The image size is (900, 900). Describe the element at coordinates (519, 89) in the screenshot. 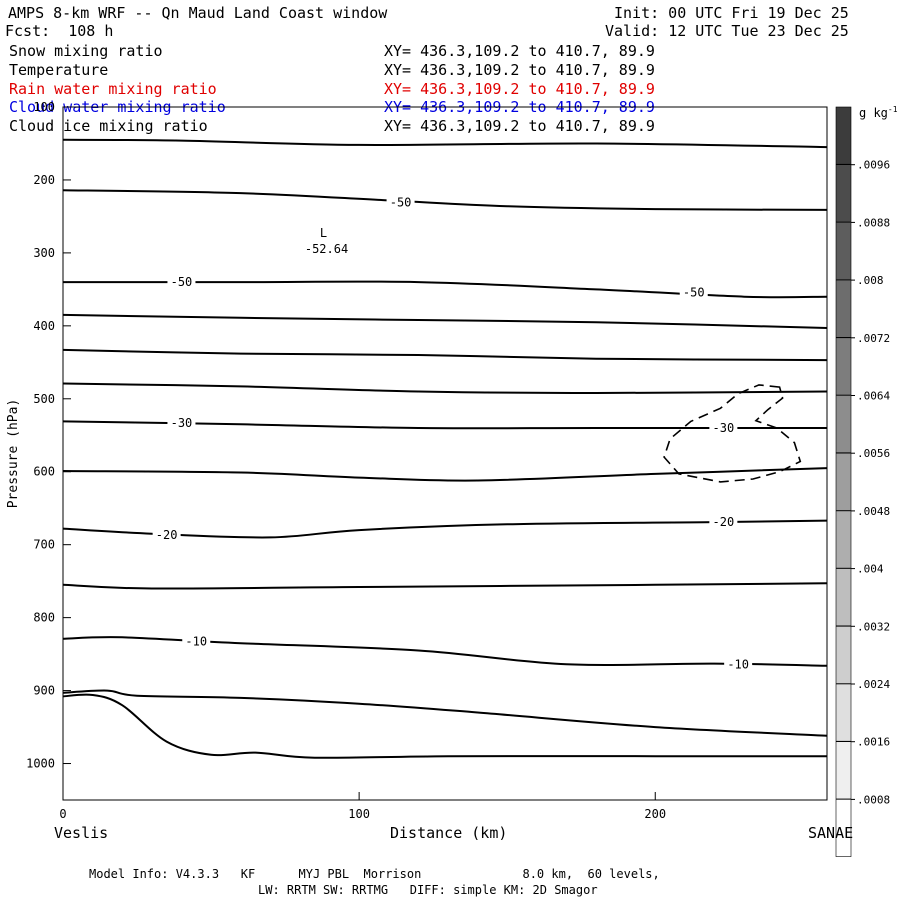

I see `field-xy-rain: XY= 436.3,109.2 to 410.7, 89.9` at that location.